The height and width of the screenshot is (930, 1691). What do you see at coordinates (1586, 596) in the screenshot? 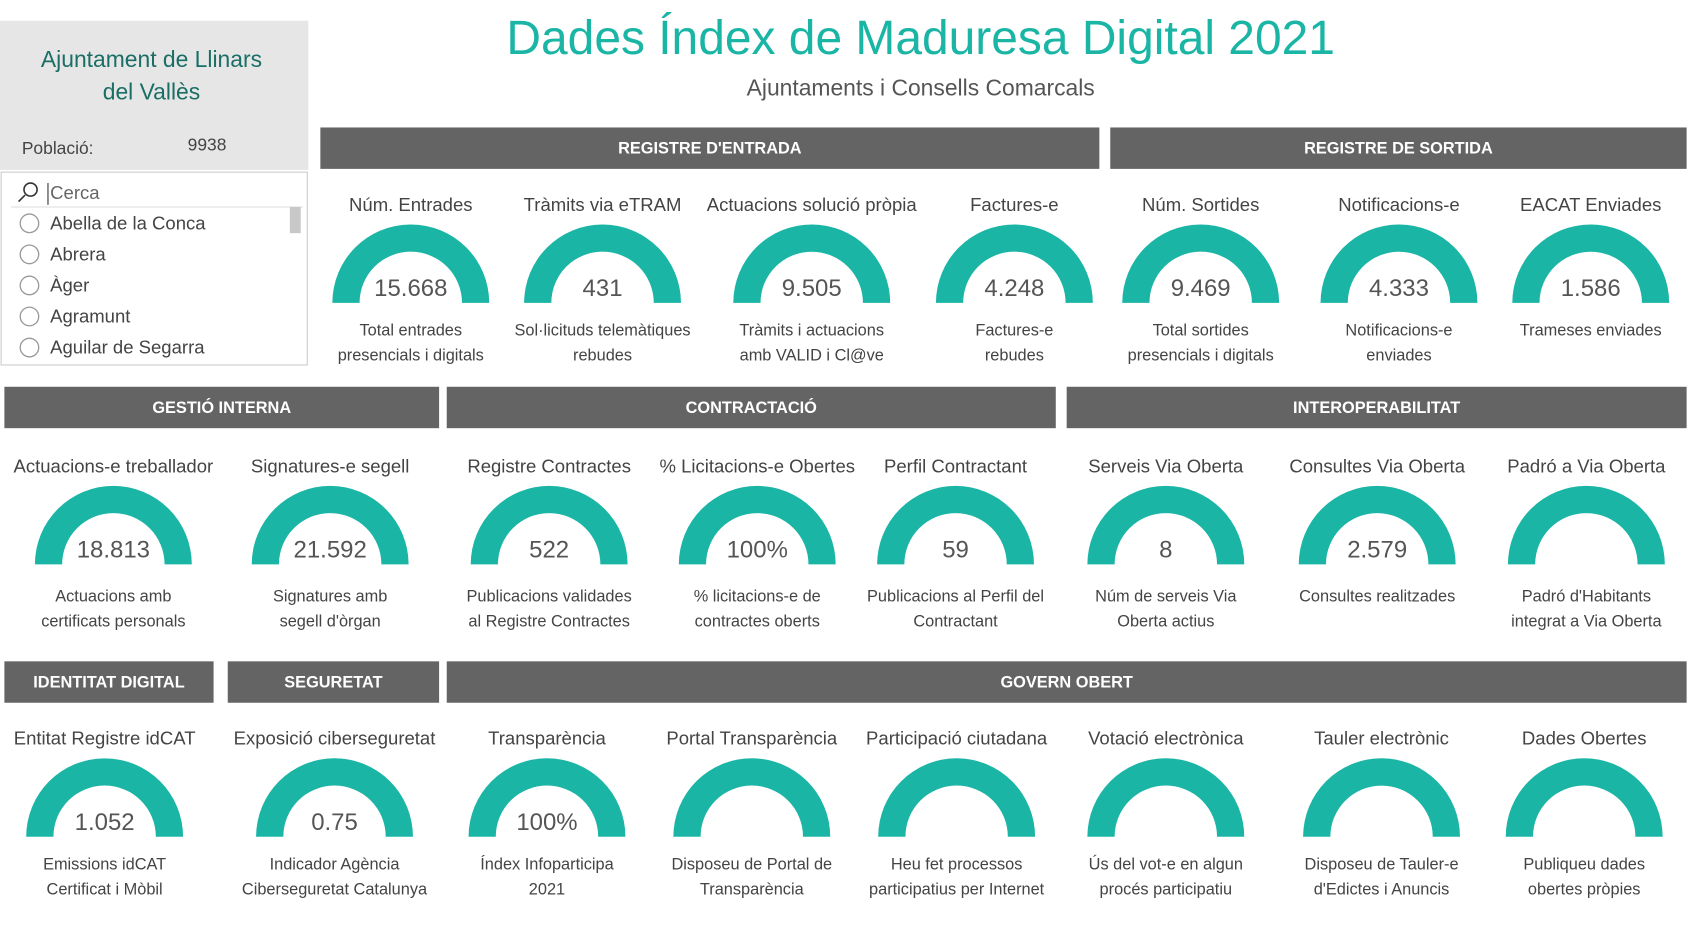
I see `kpi-caption: Padró d'Habitants` at bounding box center [1586, 596].